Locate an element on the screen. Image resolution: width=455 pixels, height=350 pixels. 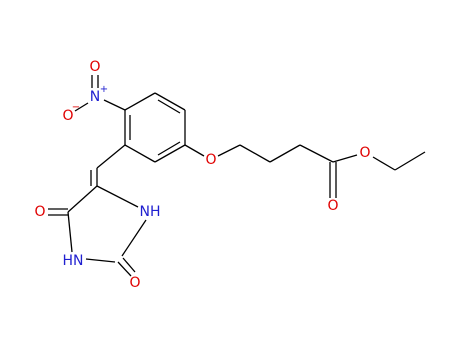
atom-label: N is located at coordinates (95, 97).